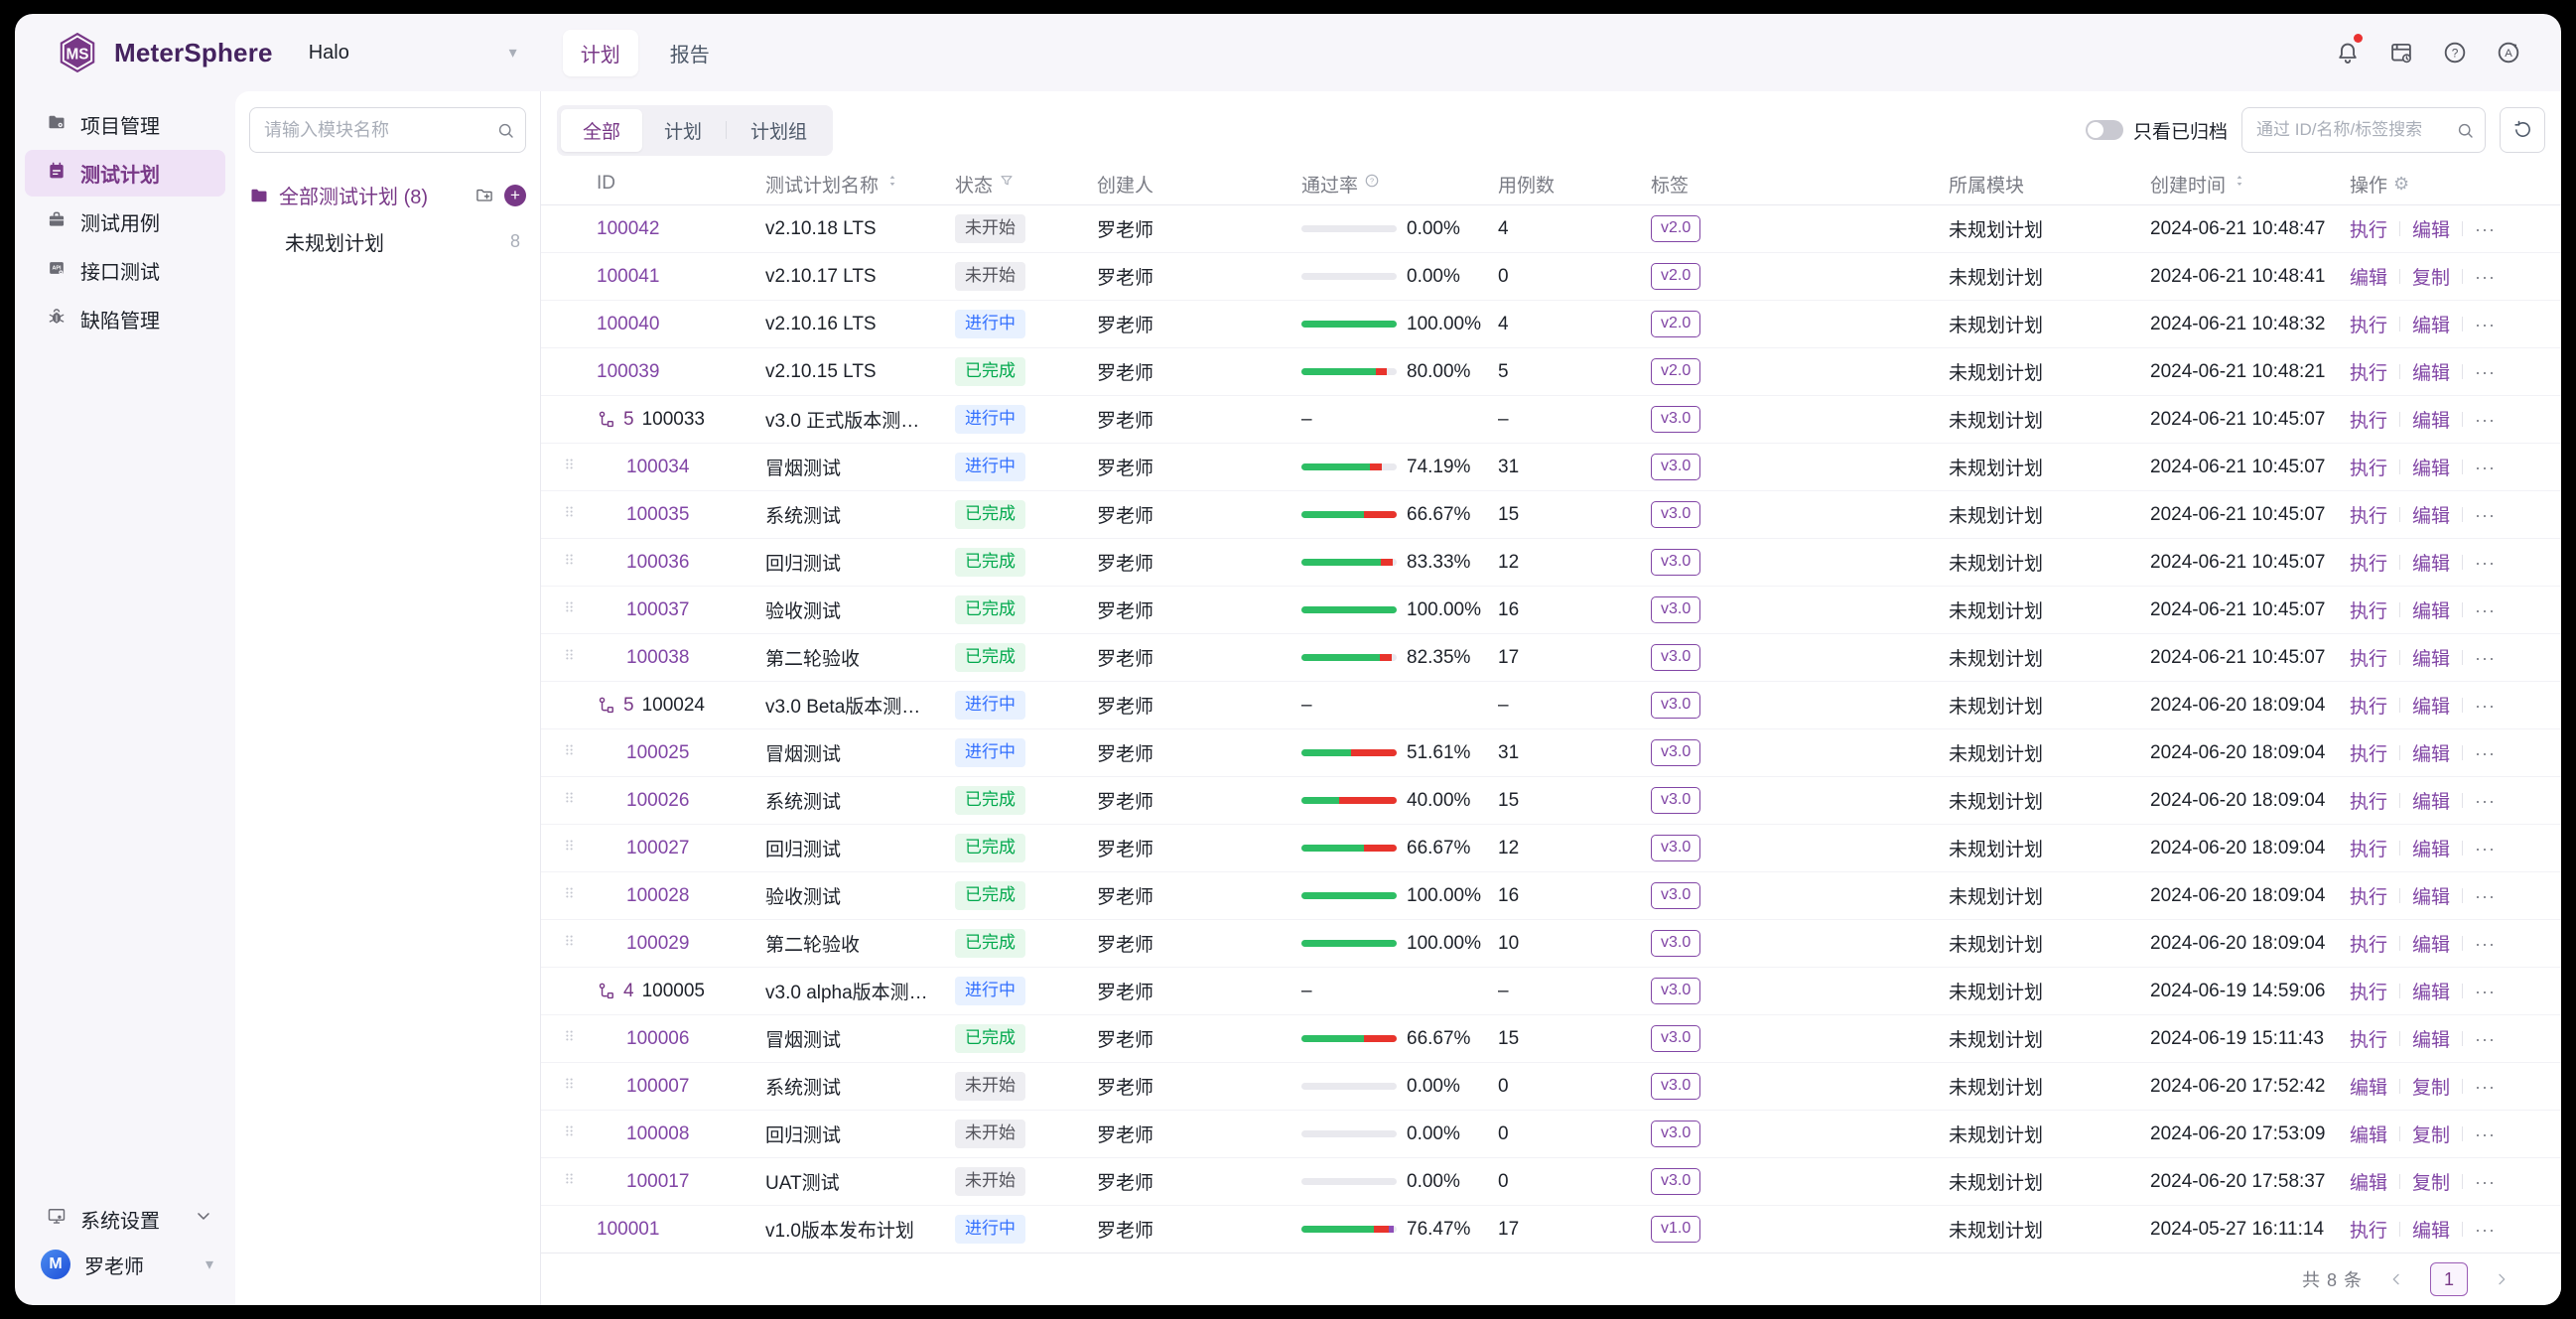 This screenshot has width=2576, height=1319. Describe the element at coordinates (821, 276) in the screenshot. I see `plan-name-cell: v2.10.17 LTS` at that location.